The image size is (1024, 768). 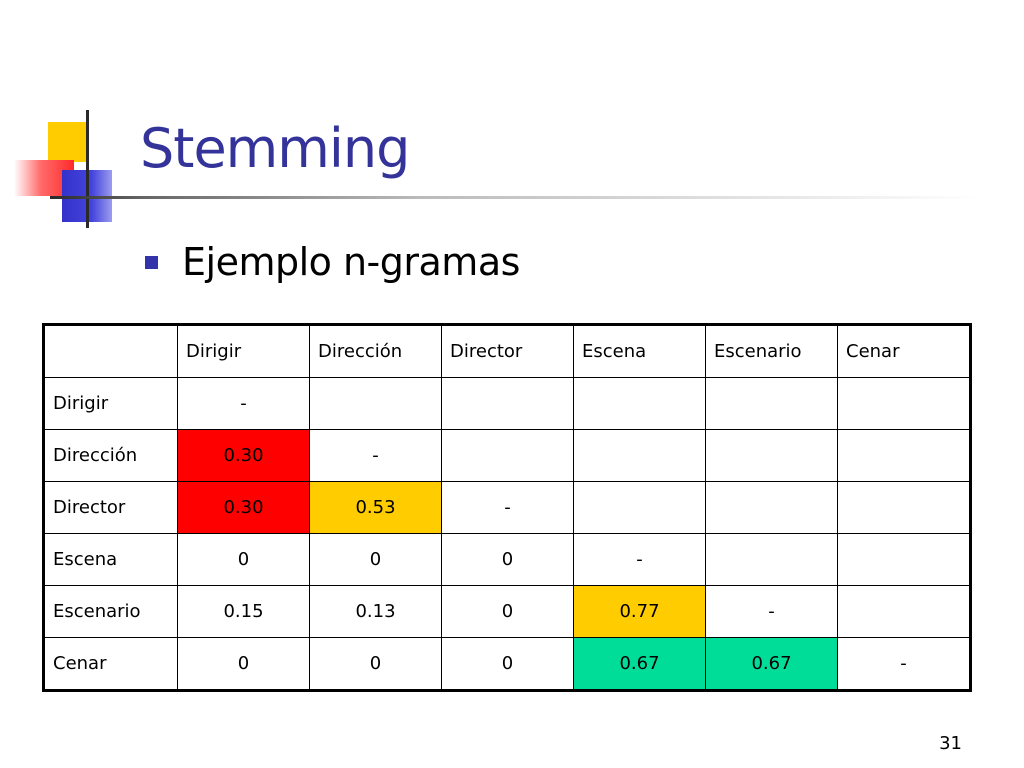 I want to click on table-cell: 0.77, so click(x=639, y=611).